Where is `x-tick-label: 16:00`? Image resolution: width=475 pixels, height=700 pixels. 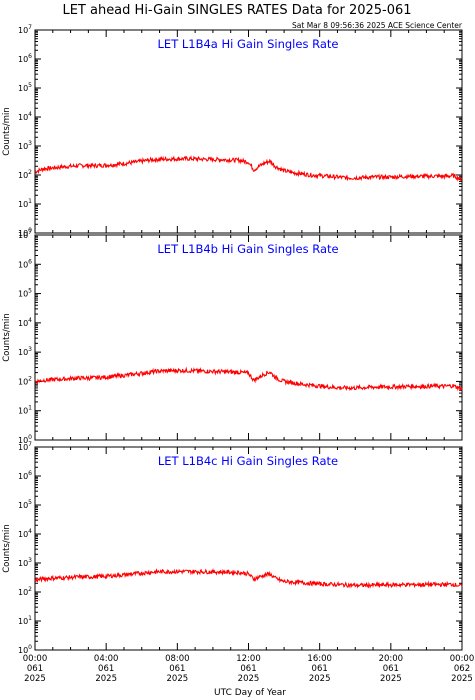
x-tick-label: 16:00 is located at coordinates (319, 659).